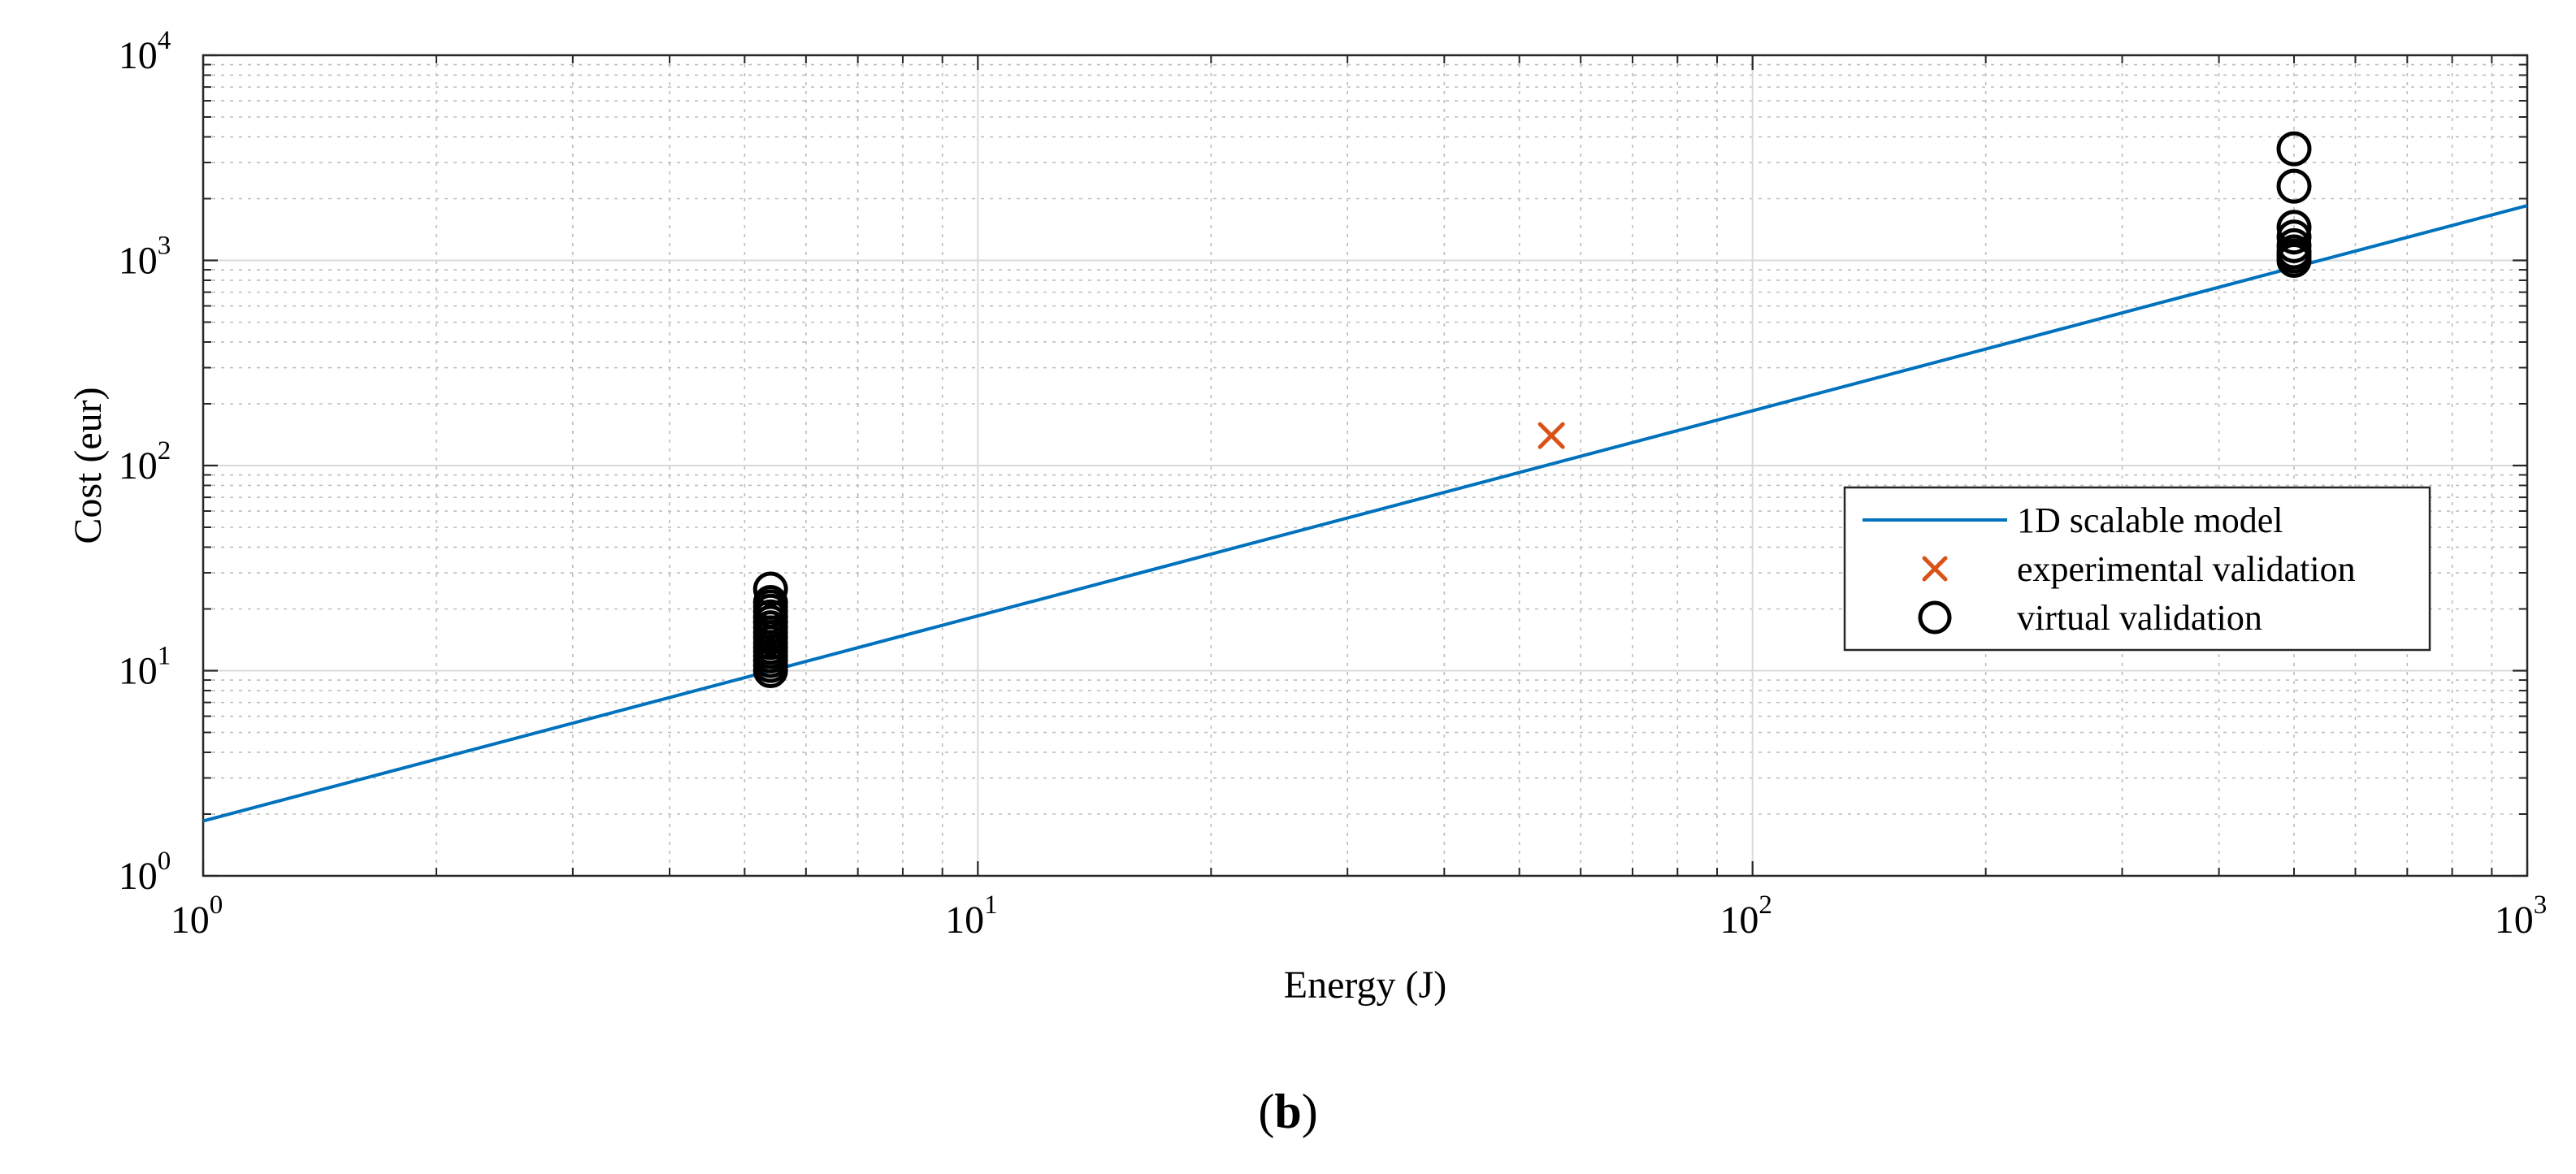 This screenshot has width=2576, height=1174. Describe the element at coordinates (1365, 986) in the screenshot. I see `x-axis-title: Energy (J)` at that location.